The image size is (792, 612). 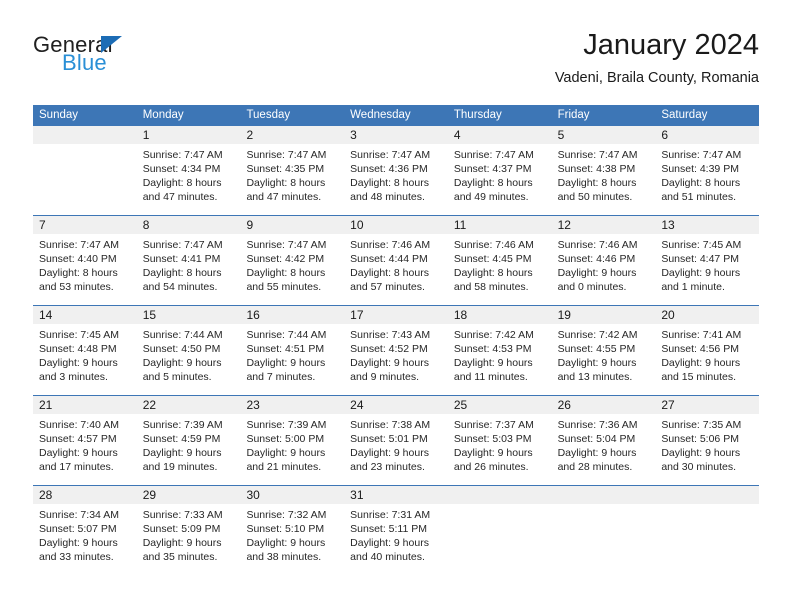 What do you see at coordinates (396, 405) in the screenshot?
I see `day-number-row: 21 22 23 24 25 26 27` at bounding box center [396, 405].